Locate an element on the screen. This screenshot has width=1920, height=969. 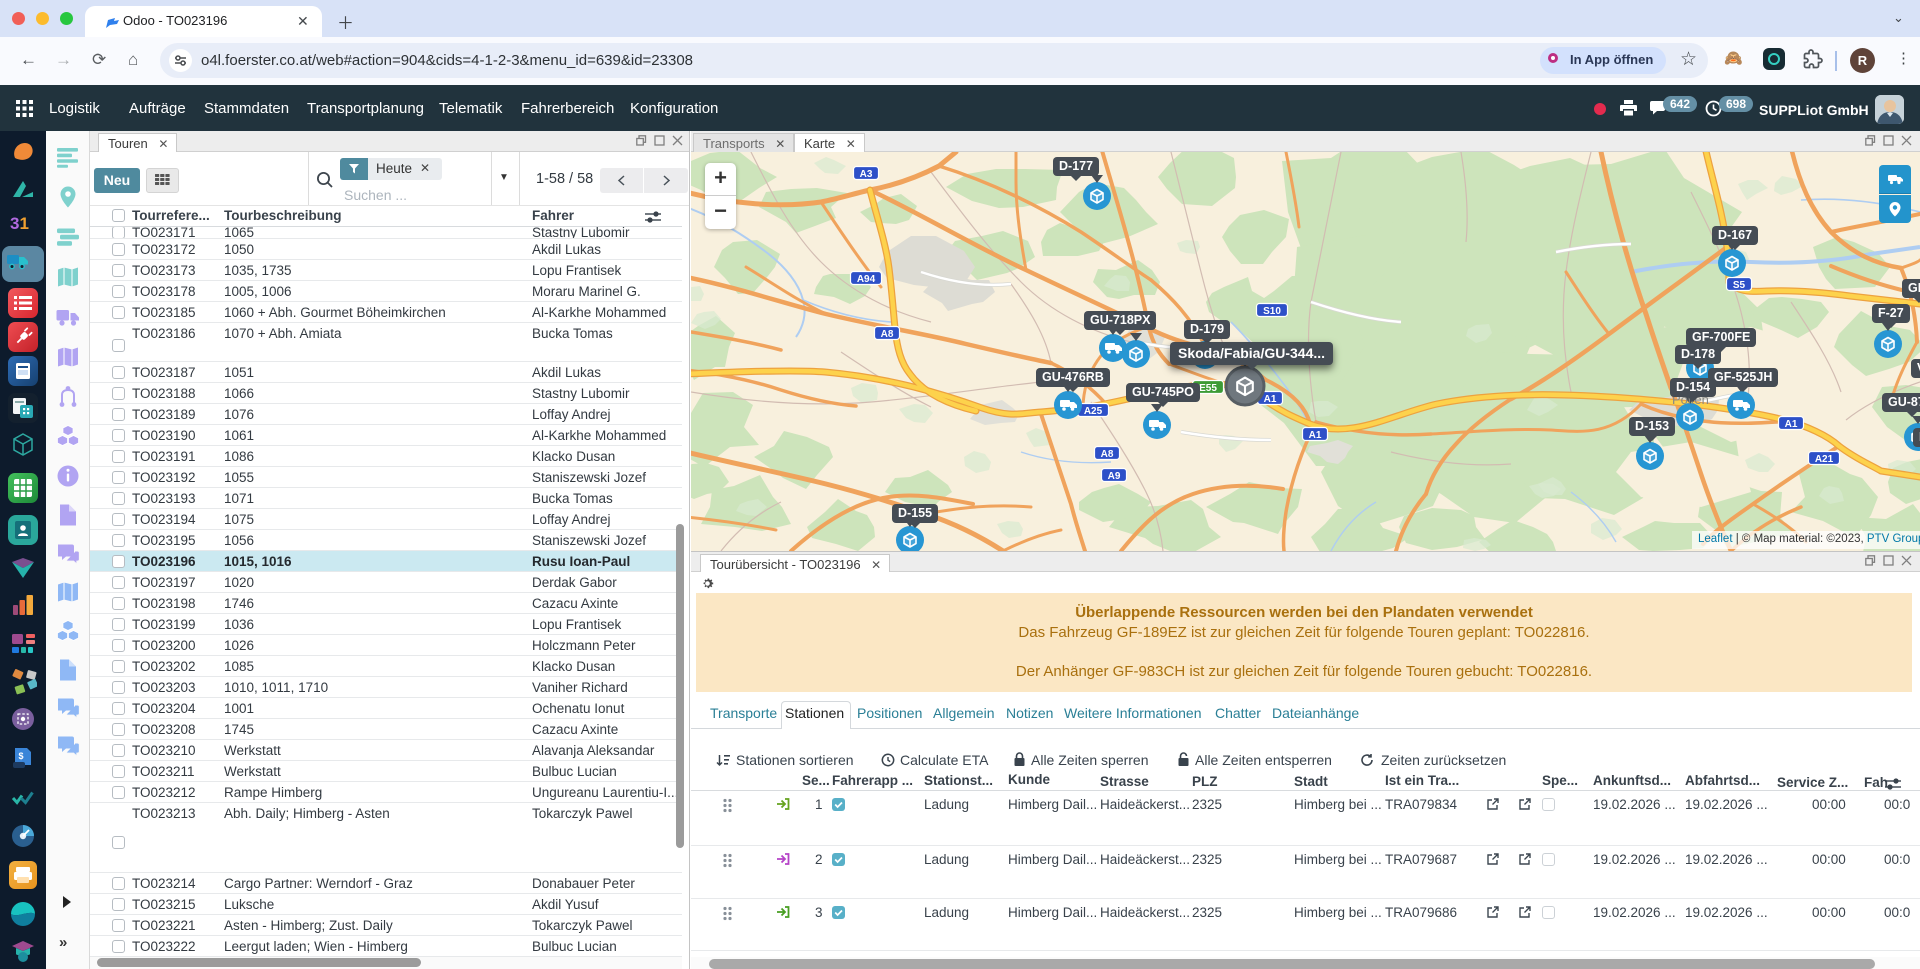
svg-text: S5 is located at coordinates (1739, 285).